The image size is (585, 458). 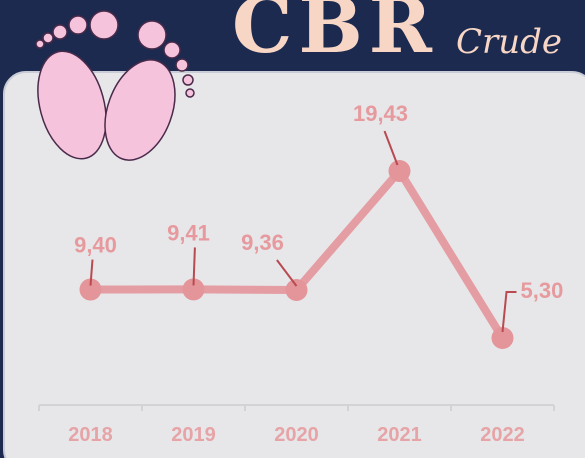 I want to click on data-label: 9,41, so click(x=188, y=232).